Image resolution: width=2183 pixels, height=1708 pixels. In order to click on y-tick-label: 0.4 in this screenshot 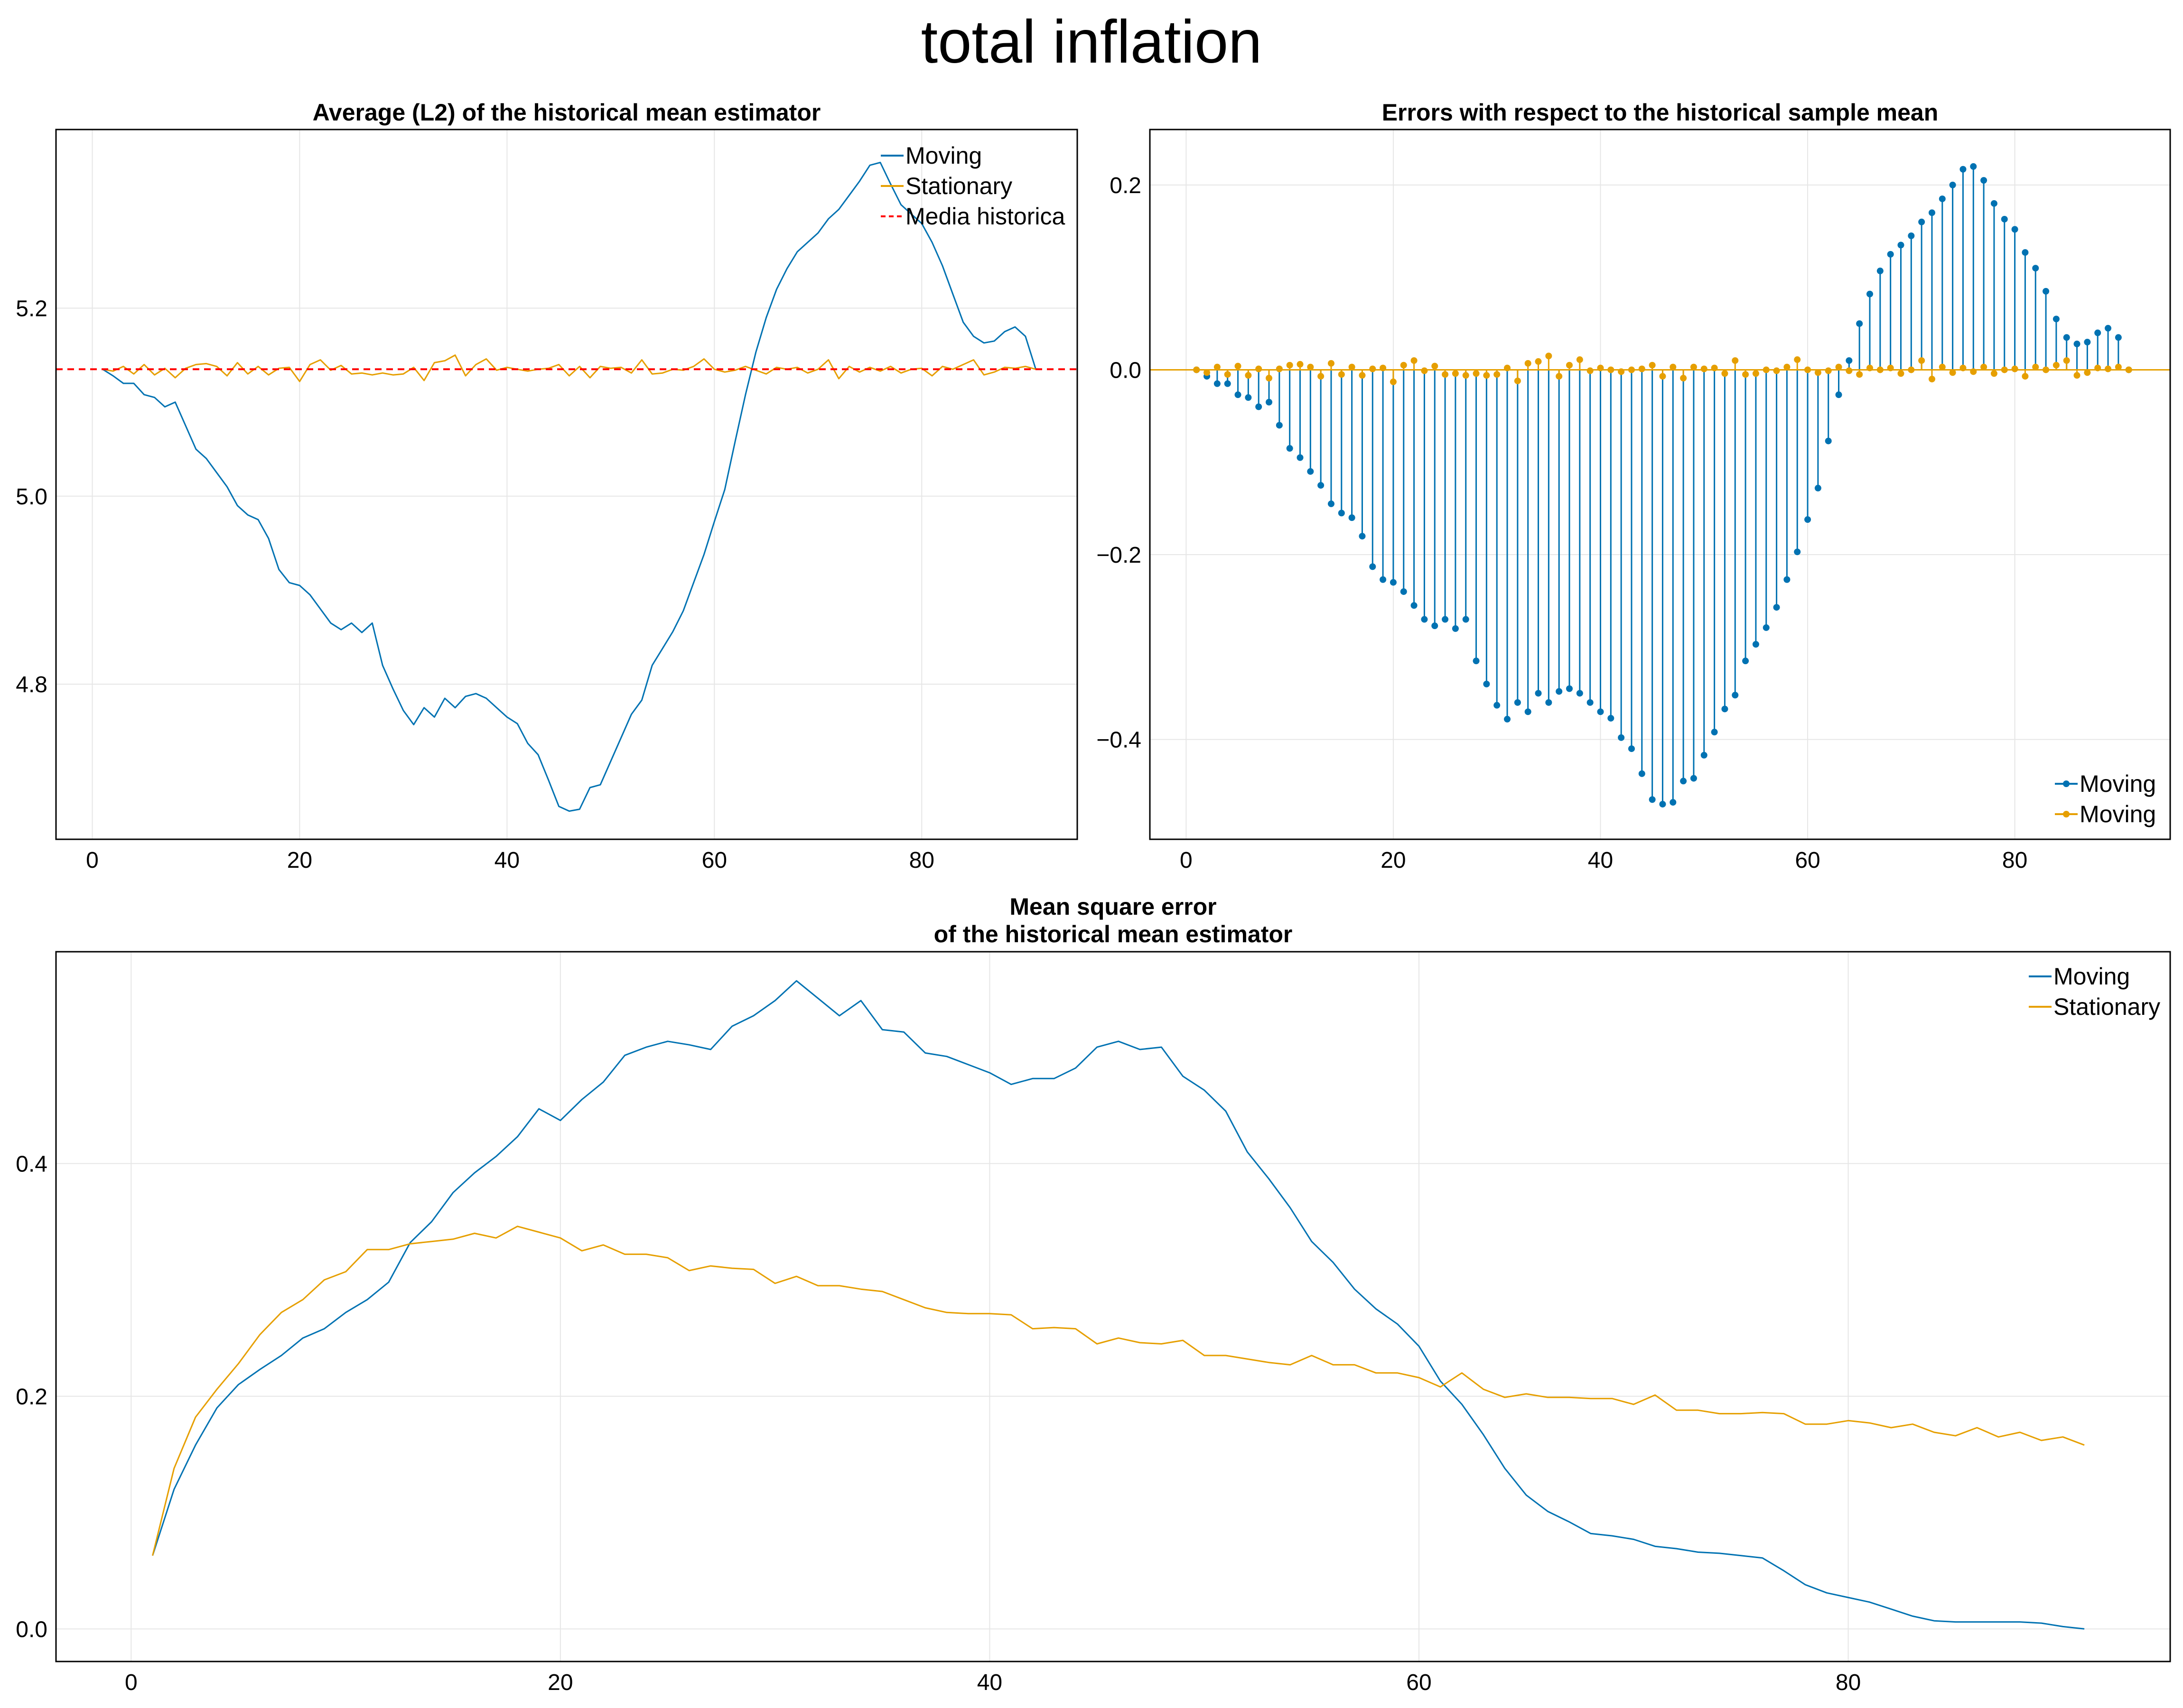, I will do `click(31, 1164)`.